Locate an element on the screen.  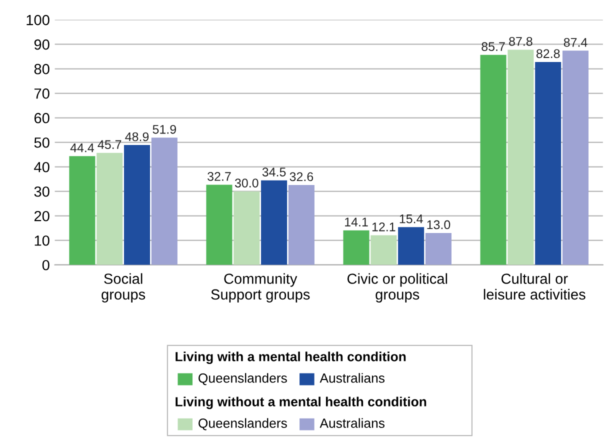
y-tick-label: 0 is located at coordinates (46, 265).